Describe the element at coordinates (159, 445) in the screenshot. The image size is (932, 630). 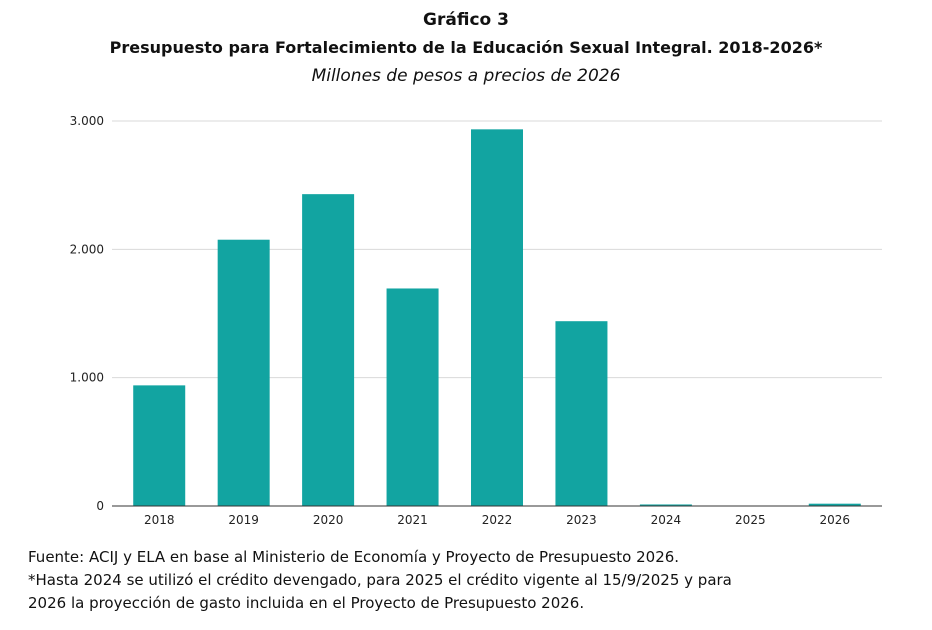
I see `bar-2018` at that location.